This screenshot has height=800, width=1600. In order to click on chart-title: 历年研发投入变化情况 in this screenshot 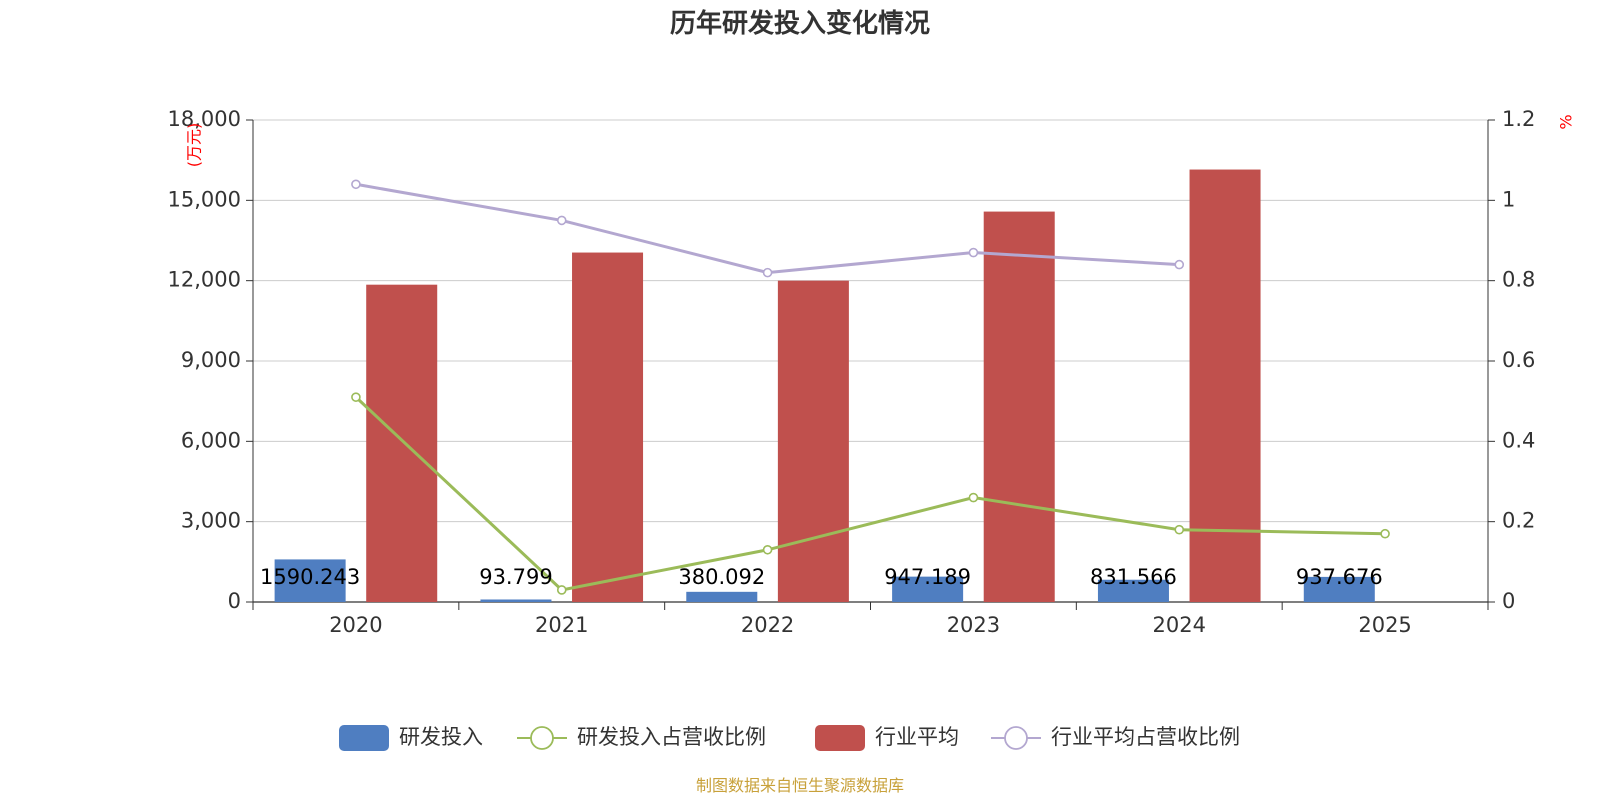, I will do `click(800, 23)`.